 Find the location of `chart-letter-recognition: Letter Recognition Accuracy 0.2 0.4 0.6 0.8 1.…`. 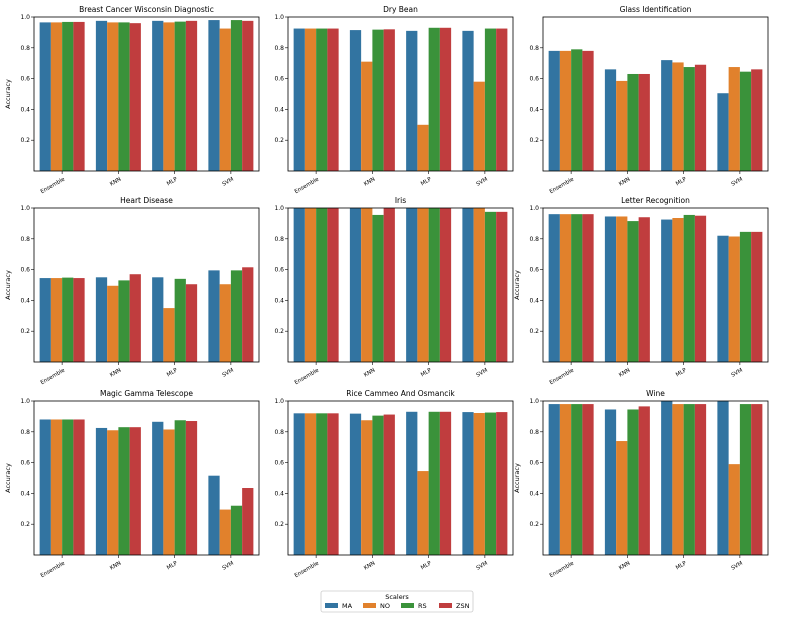

chart-letter-recognition: Letter Recognition Accuracy 0.2 0.4 0.6 0.8 1.… is located at coordinates (641, 291).